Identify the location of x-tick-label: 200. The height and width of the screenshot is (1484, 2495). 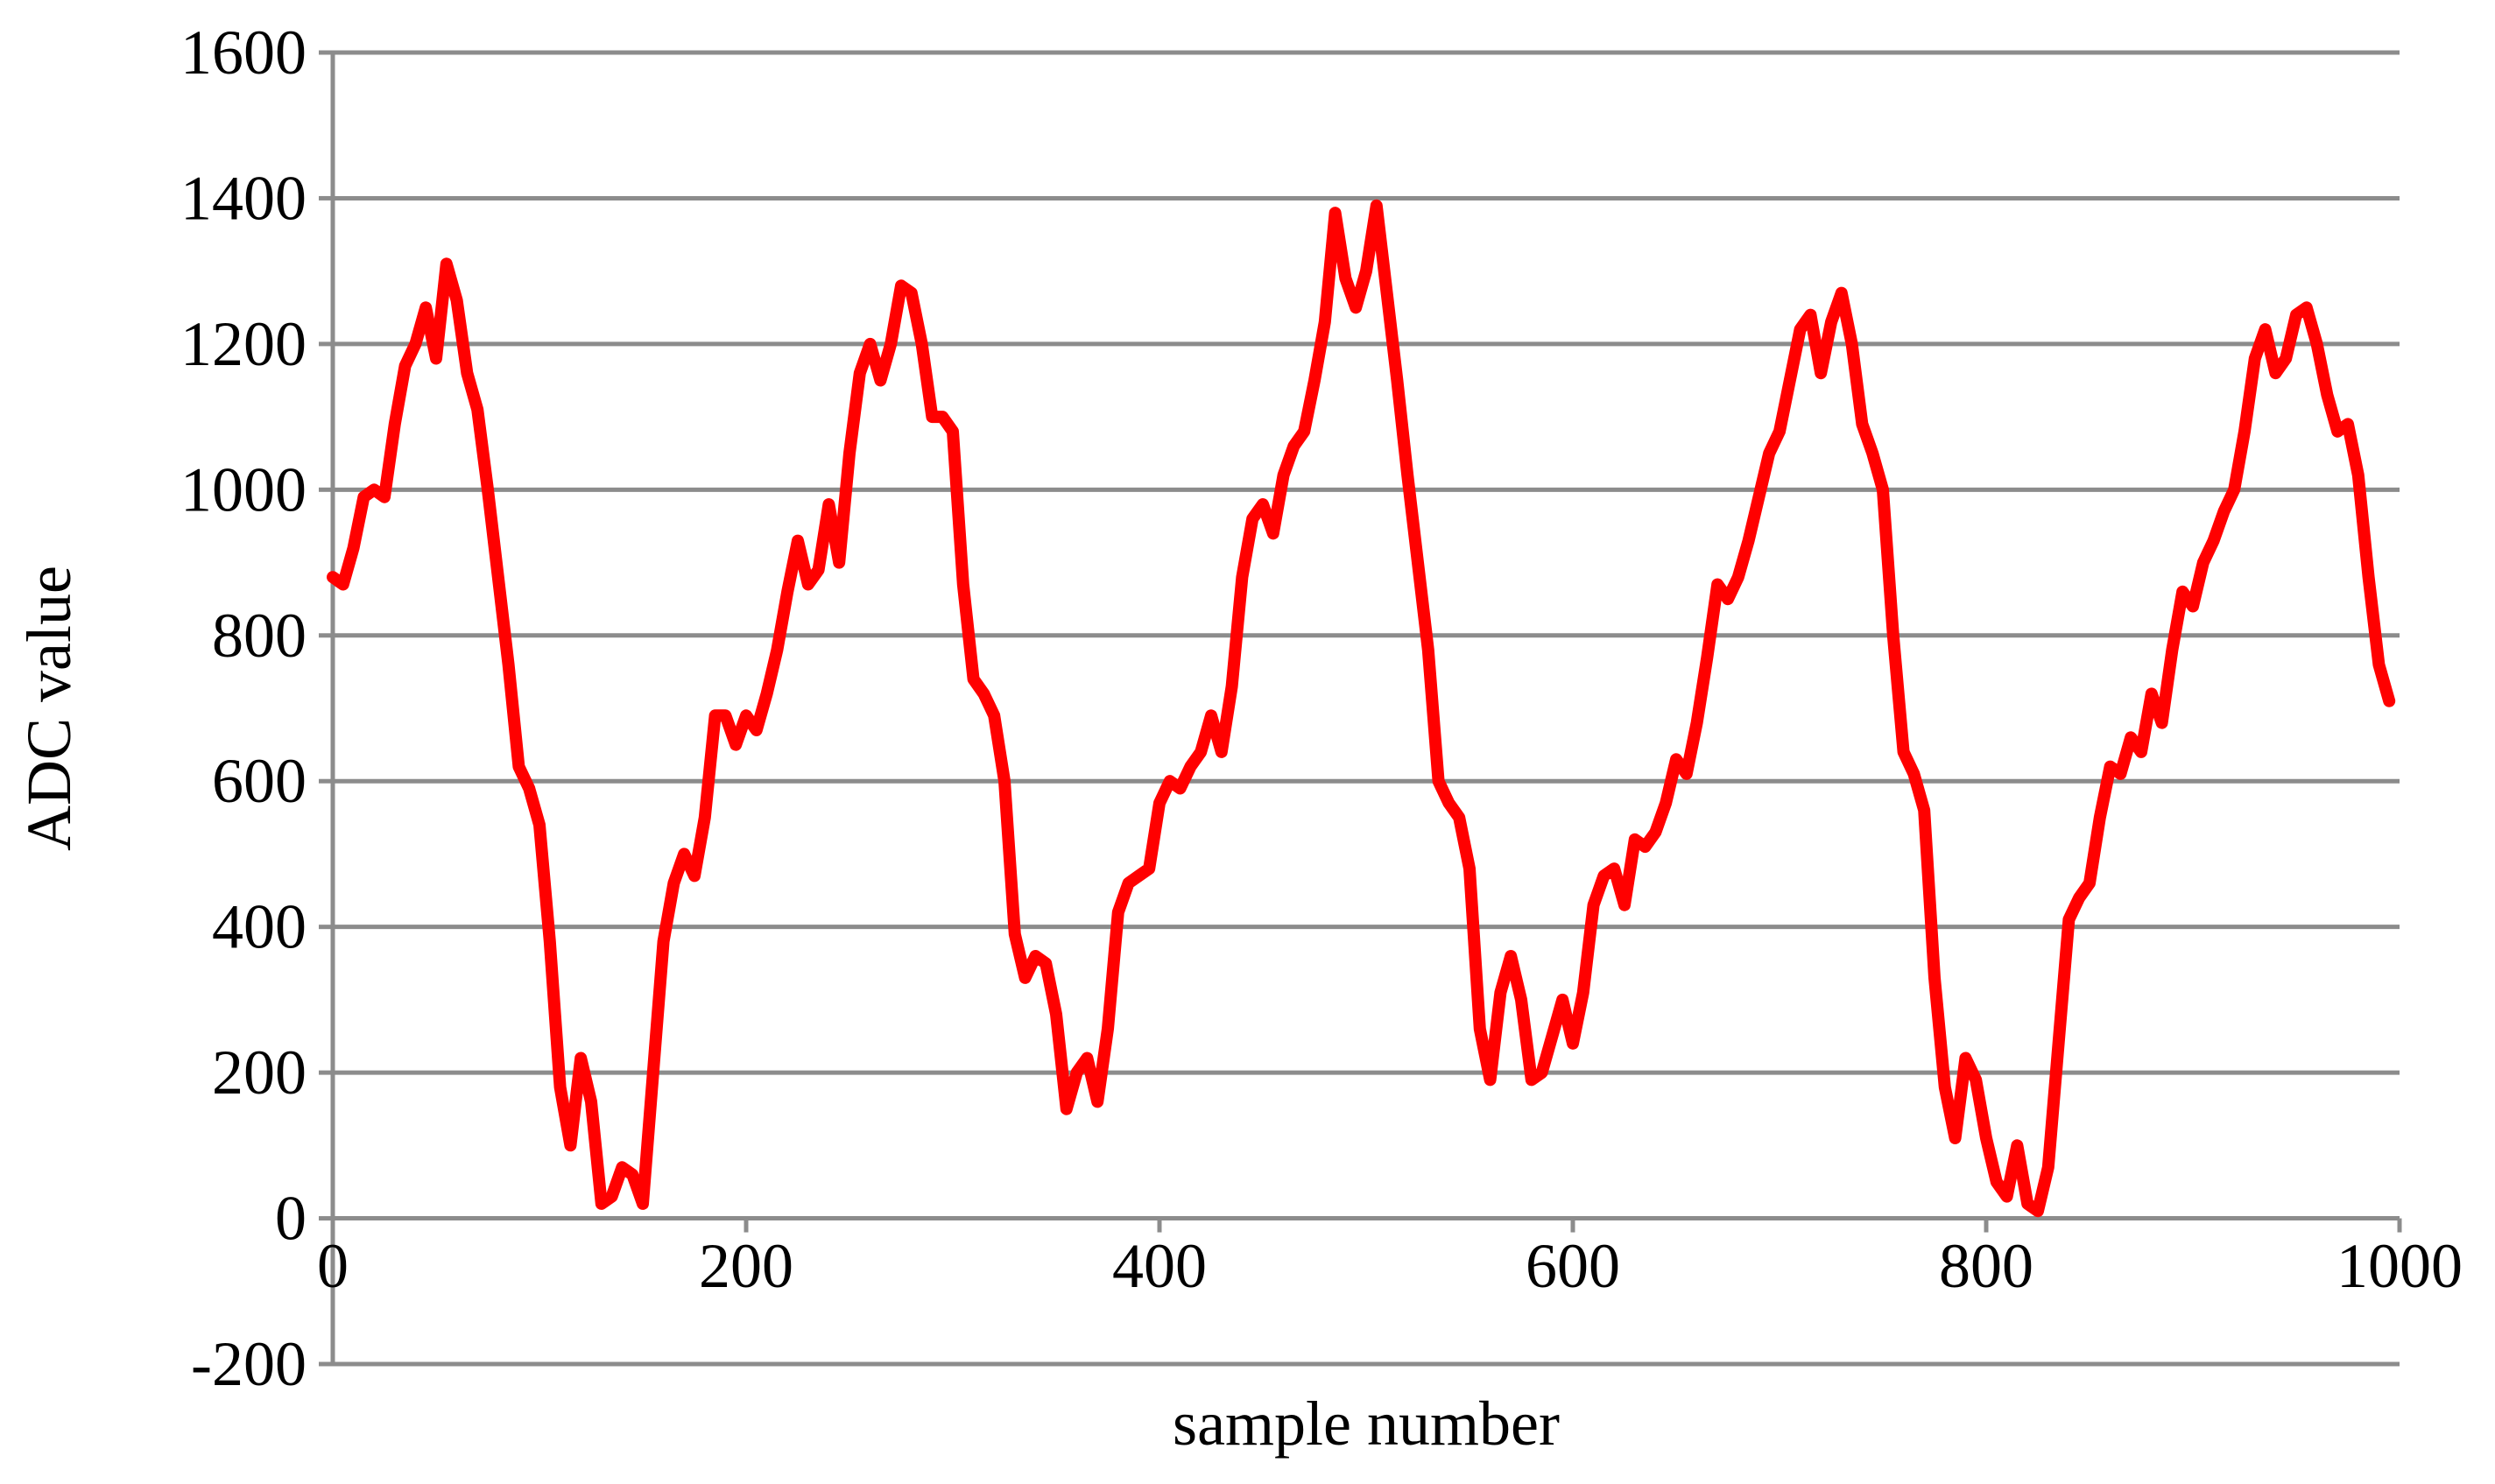
(746, 1266).